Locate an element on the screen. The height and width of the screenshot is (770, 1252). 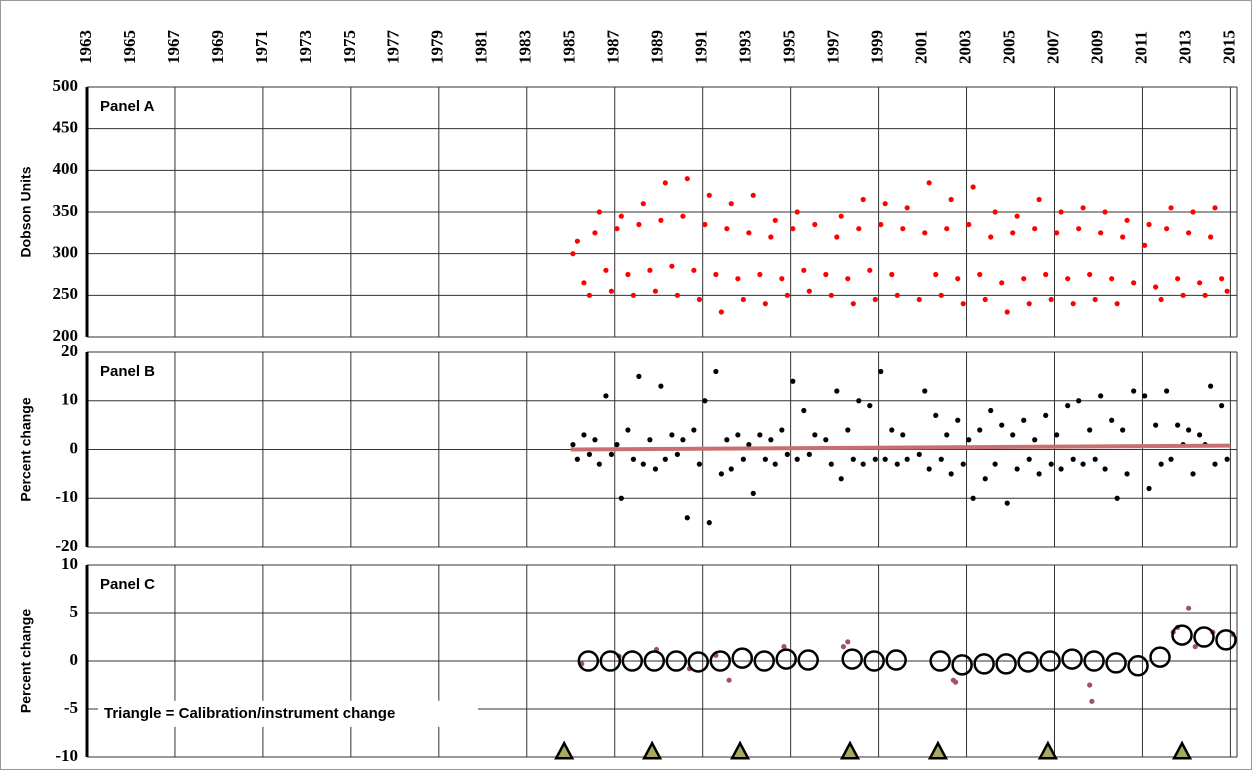
x-tick-label: 2003 is located at coordinates (964, 47).